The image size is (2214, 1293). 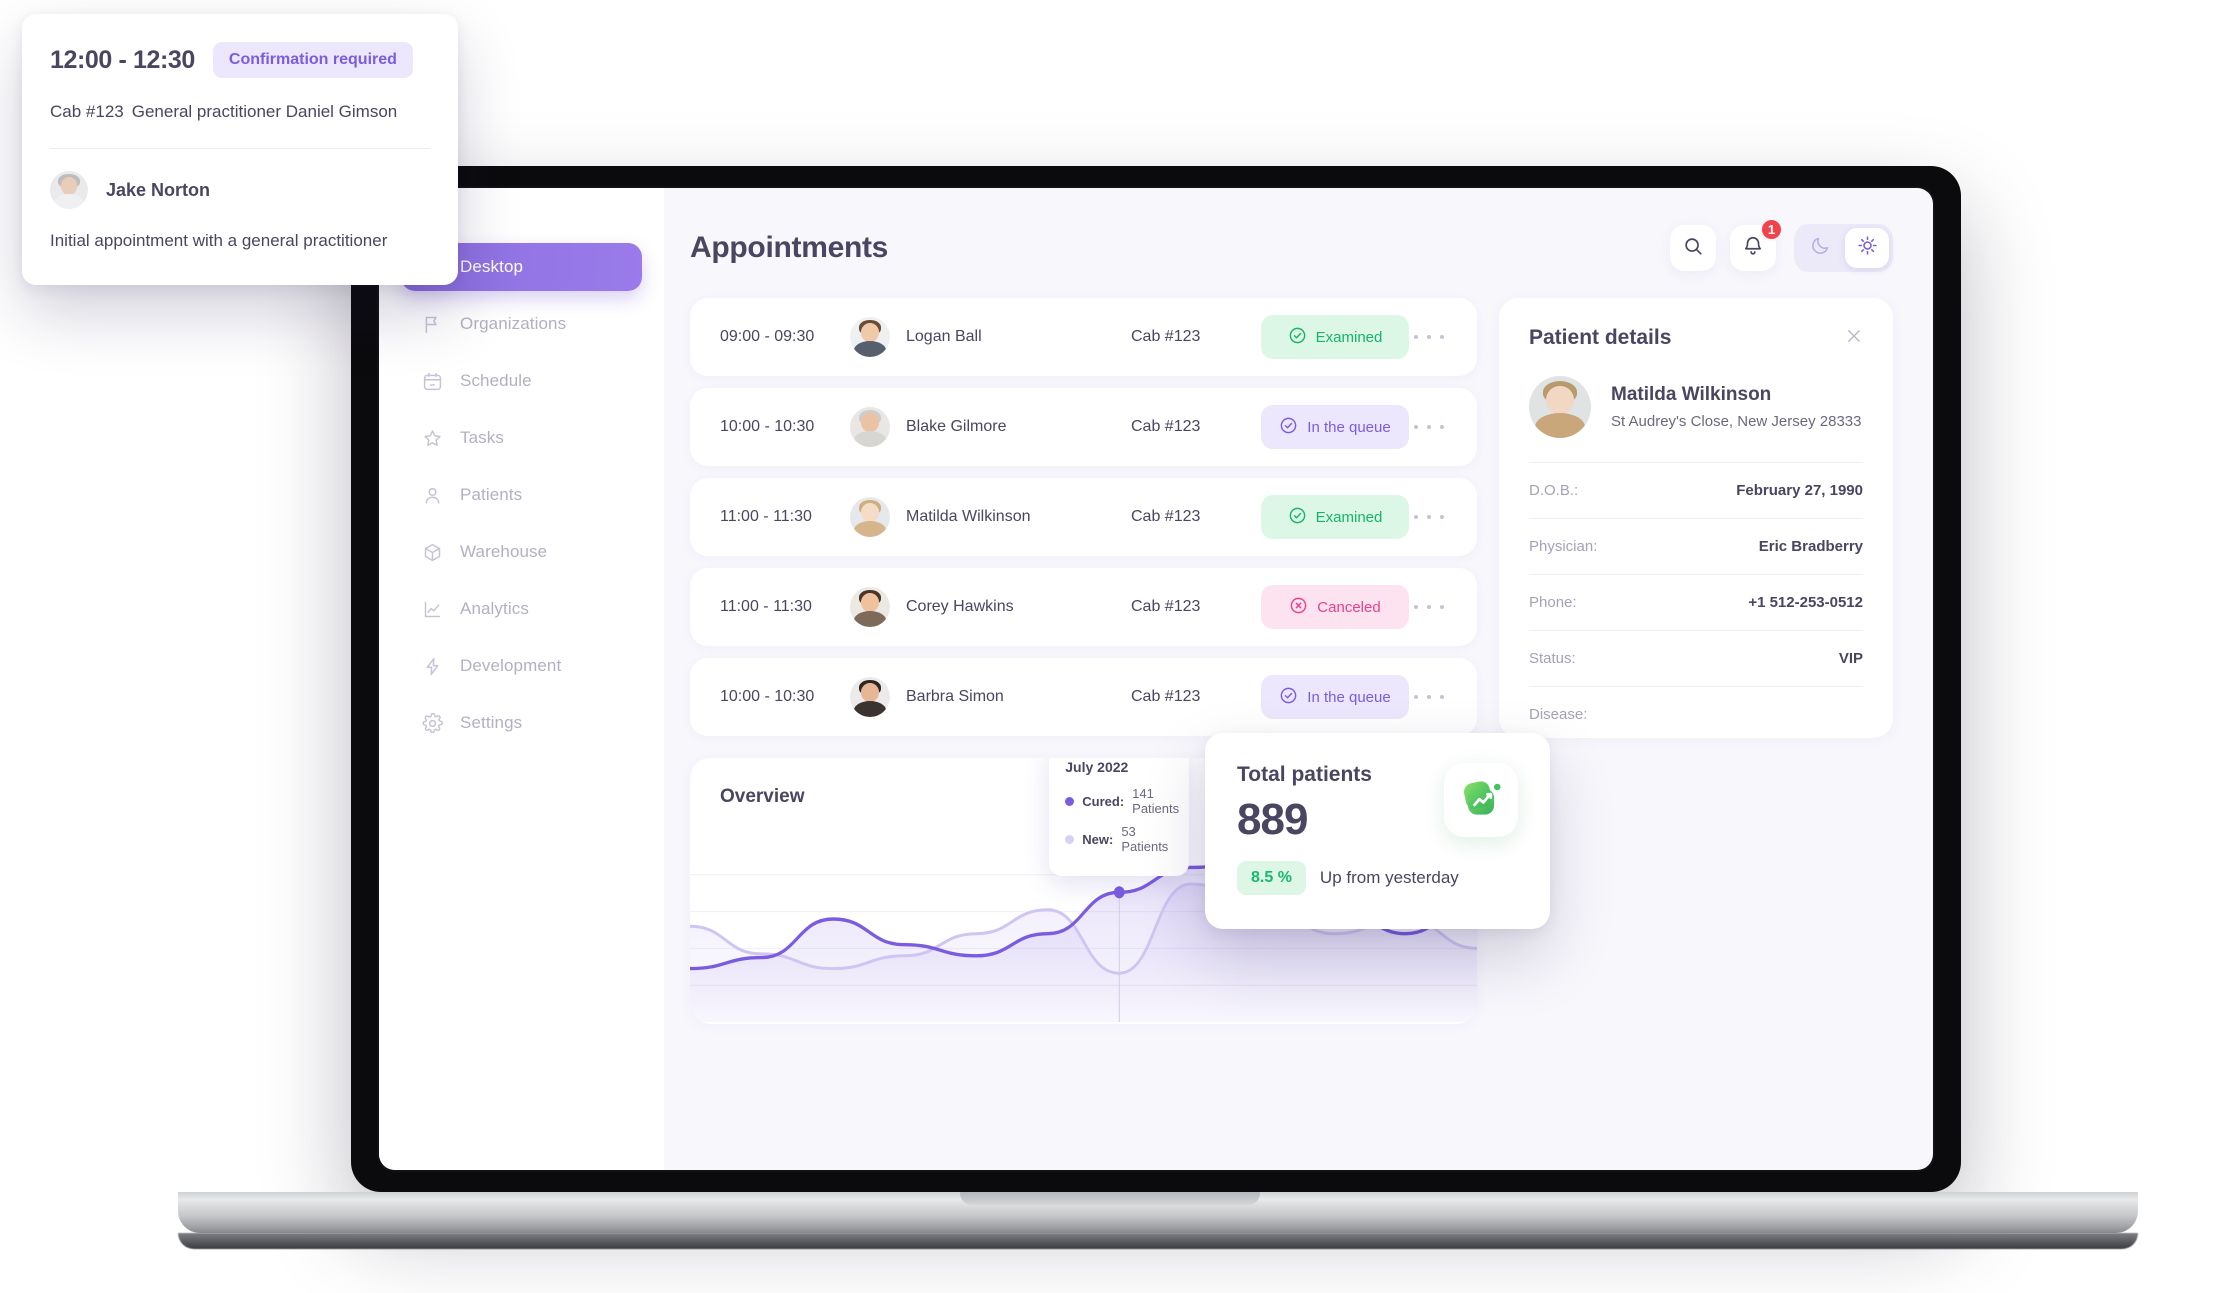 I want to click on appointment-cab: Cab #123, so click(x=87, y=111).